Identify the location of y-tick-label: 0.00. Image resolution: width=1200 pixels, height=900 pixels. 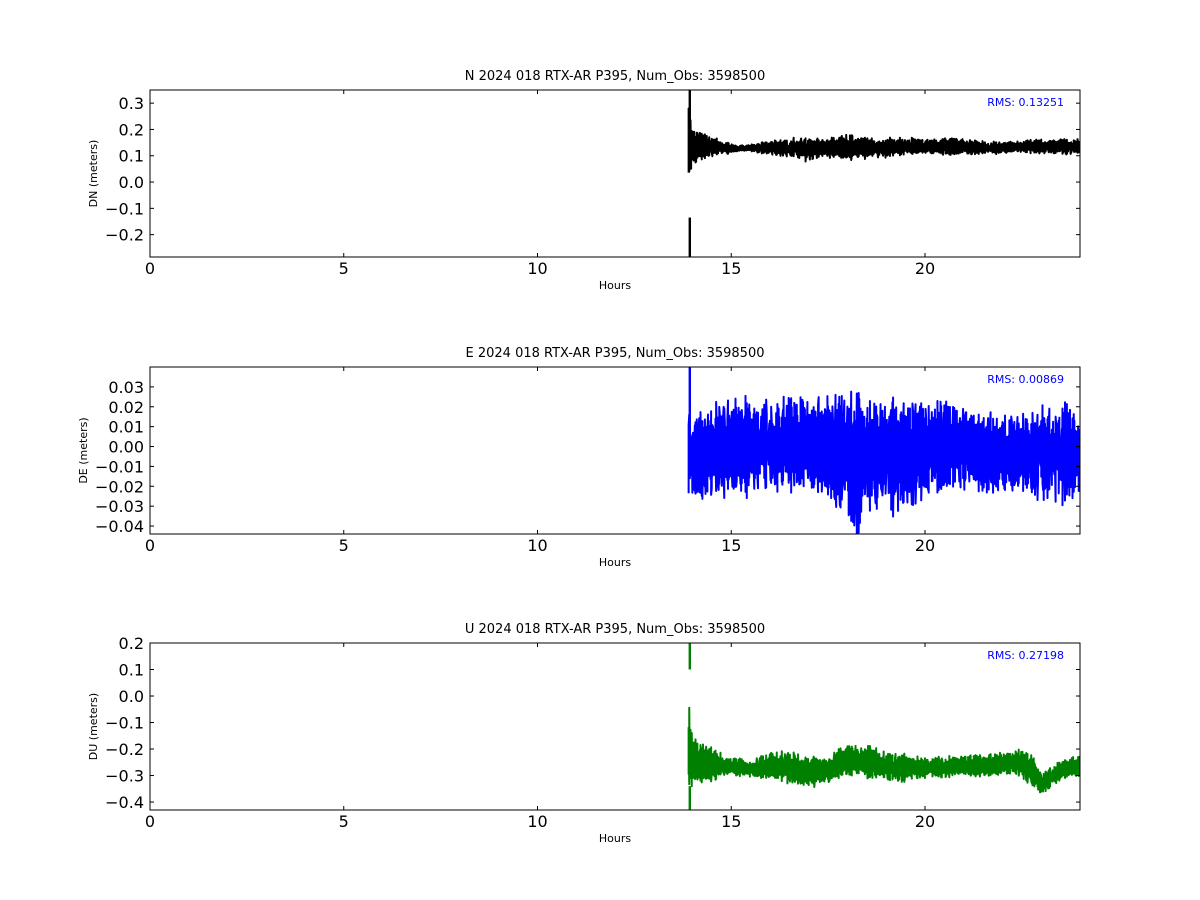
(126, 447).